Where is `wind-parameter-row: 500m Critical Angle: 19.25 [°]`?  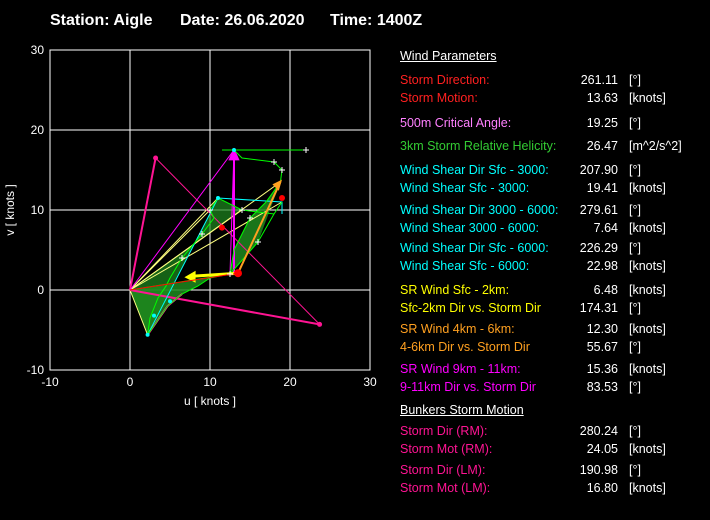
wind-parameter-row: 500m Critical Angle: 19.25 [°] is located at coordinates (550, 124).